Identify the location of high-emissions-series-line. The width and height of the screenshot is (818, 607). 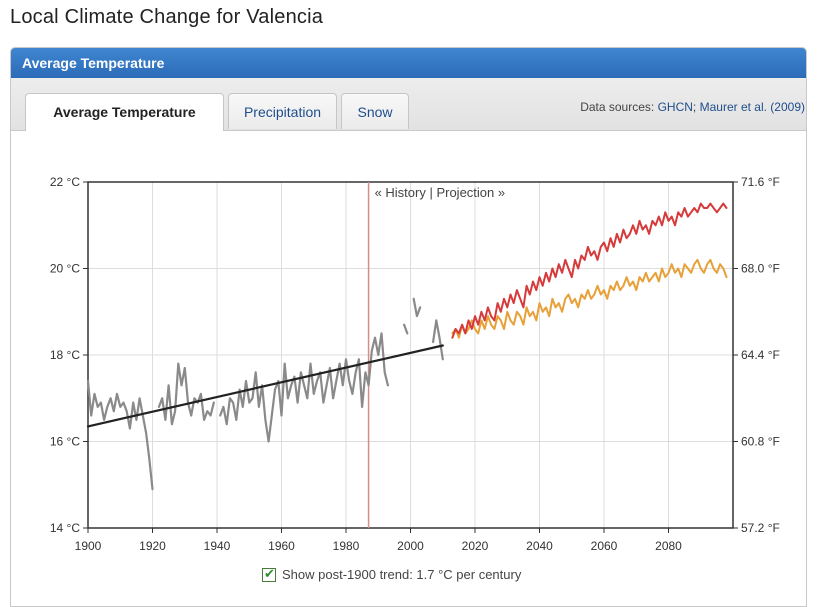
(589, 270).